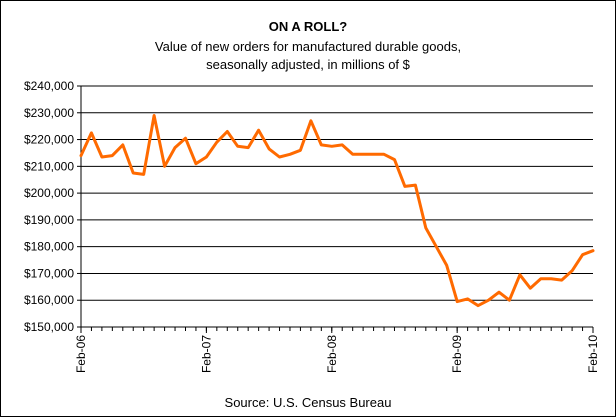 This screenshot has width=616, height=417. I want to click on x-tick-label: Feb-06, so click(81, 354).